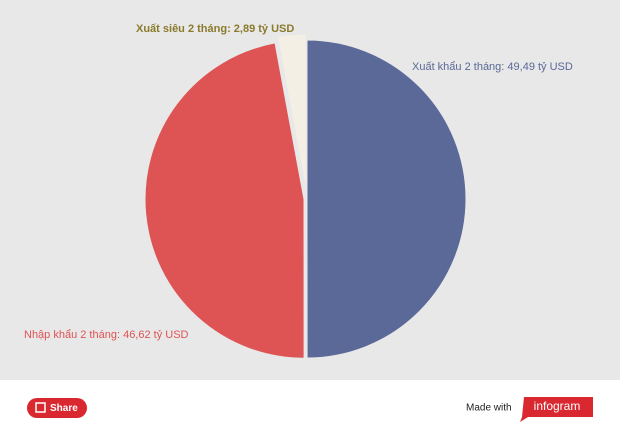  What do you see at coordinates (291, 113) in the screenshot?
I see `pie-slice` at bounding box center [291, 113].